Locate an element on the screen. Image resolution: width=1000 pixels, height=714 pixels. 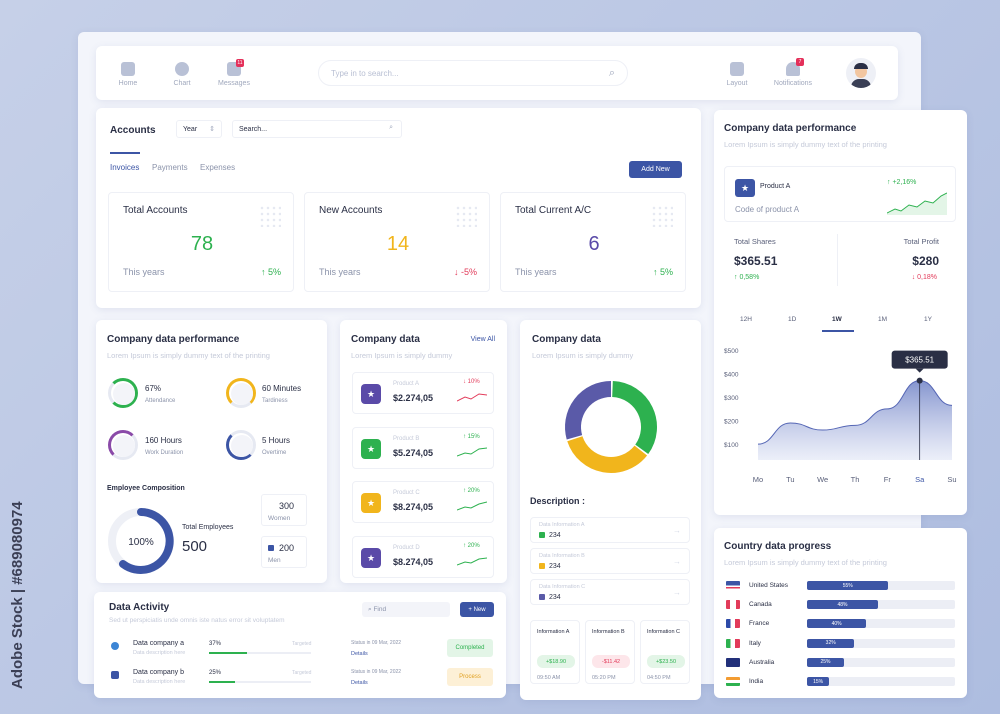
find-input: ⌕ Find is located at coordinates (406, 609).